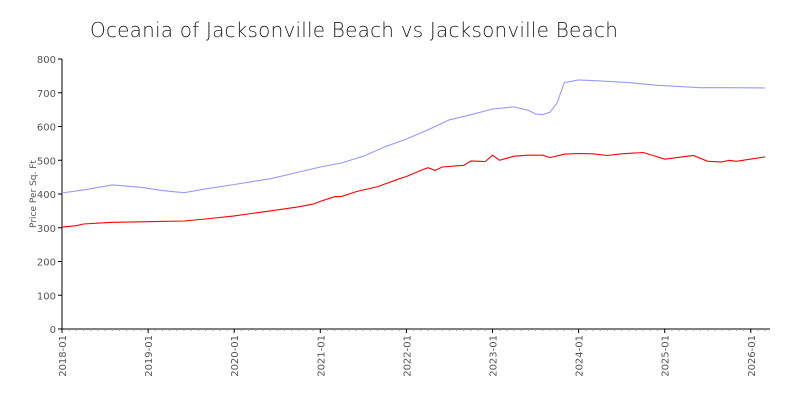 The height and width of the screenshot is (400, 800). Describe the element at coordinates (46, 60) in the screenshot. I see `y-tick-label: 800` at that location.